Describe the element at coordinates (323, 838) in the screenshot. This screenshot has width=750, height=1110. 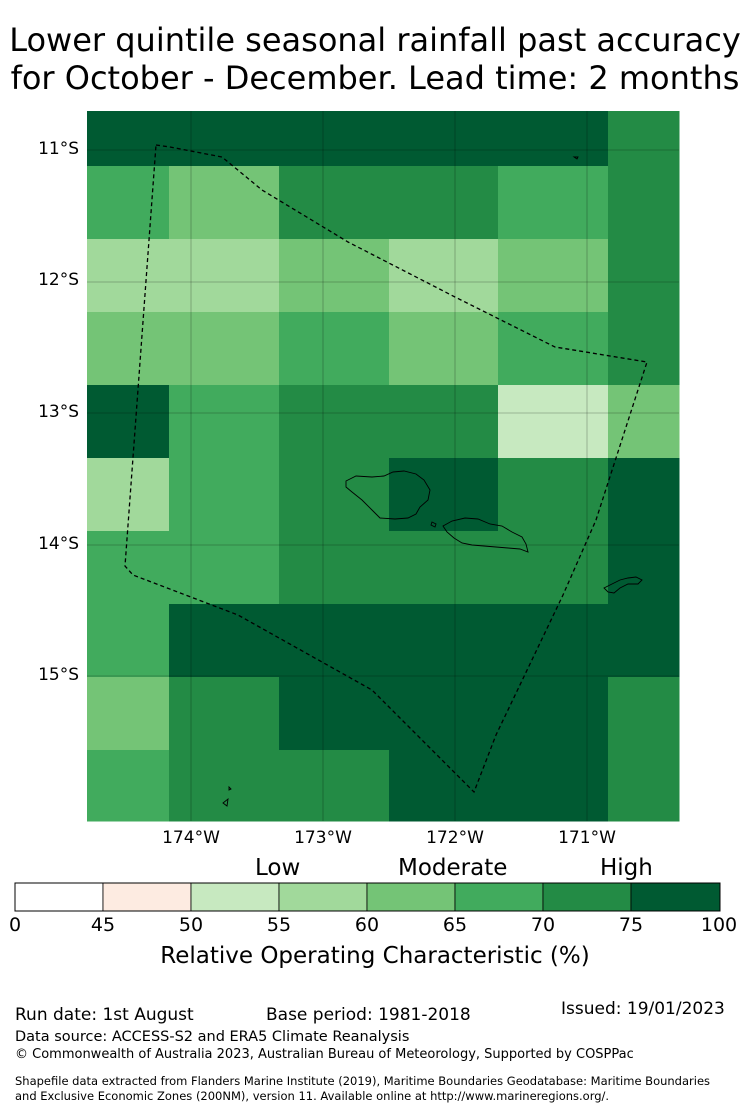
I see `lon-label: 173°W` at that location.